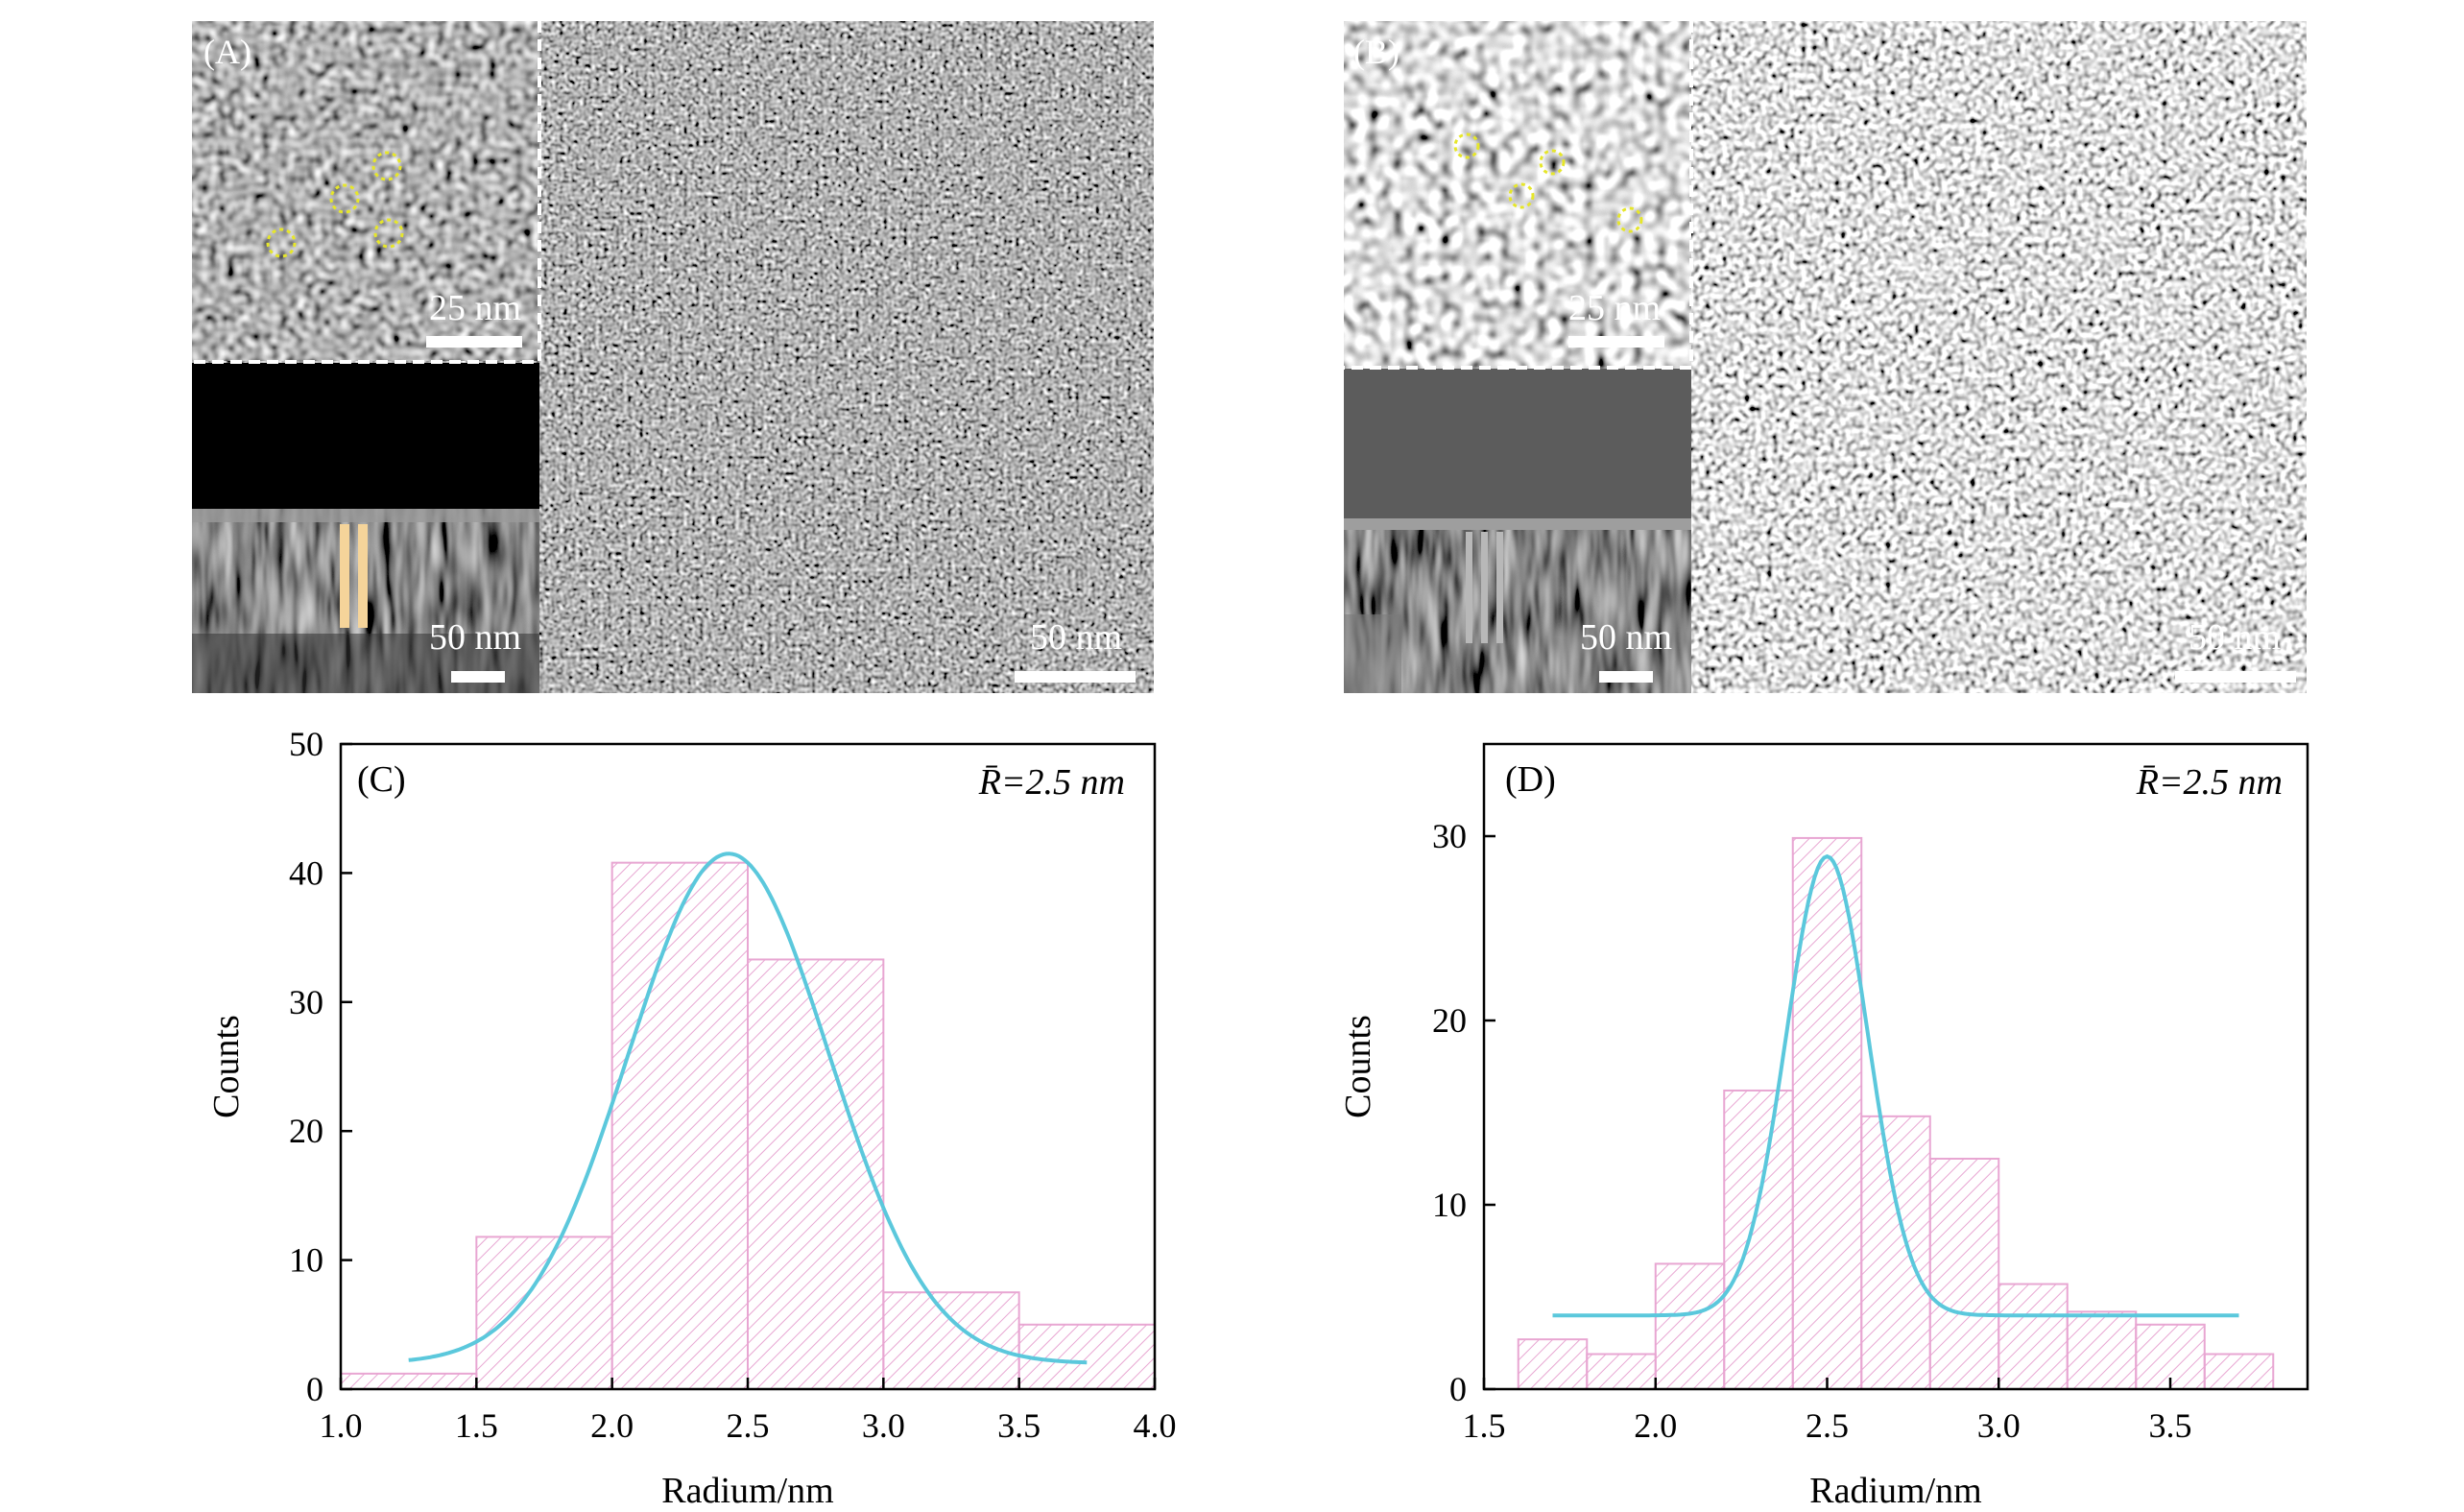 The width and height of the screenshot is (2464, 1512). Describe the element at coordinates (478, 677) in the screenshot. I see `cross-section-scalebar-a` at that location.